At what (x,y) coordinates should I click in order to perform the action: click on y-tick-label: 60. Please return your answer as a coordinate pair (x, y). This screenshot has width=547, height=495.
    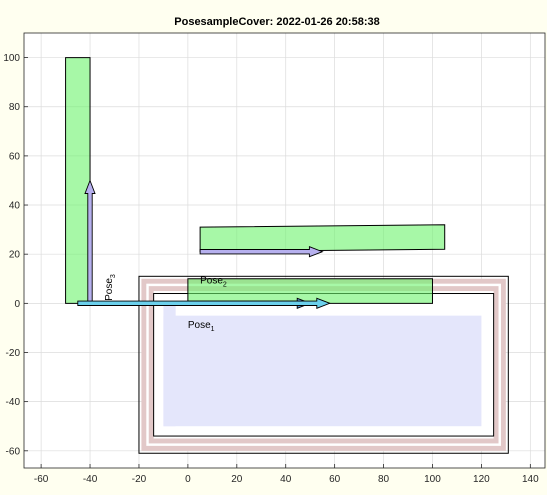
    Looking at the image, I should click on (15, 156).